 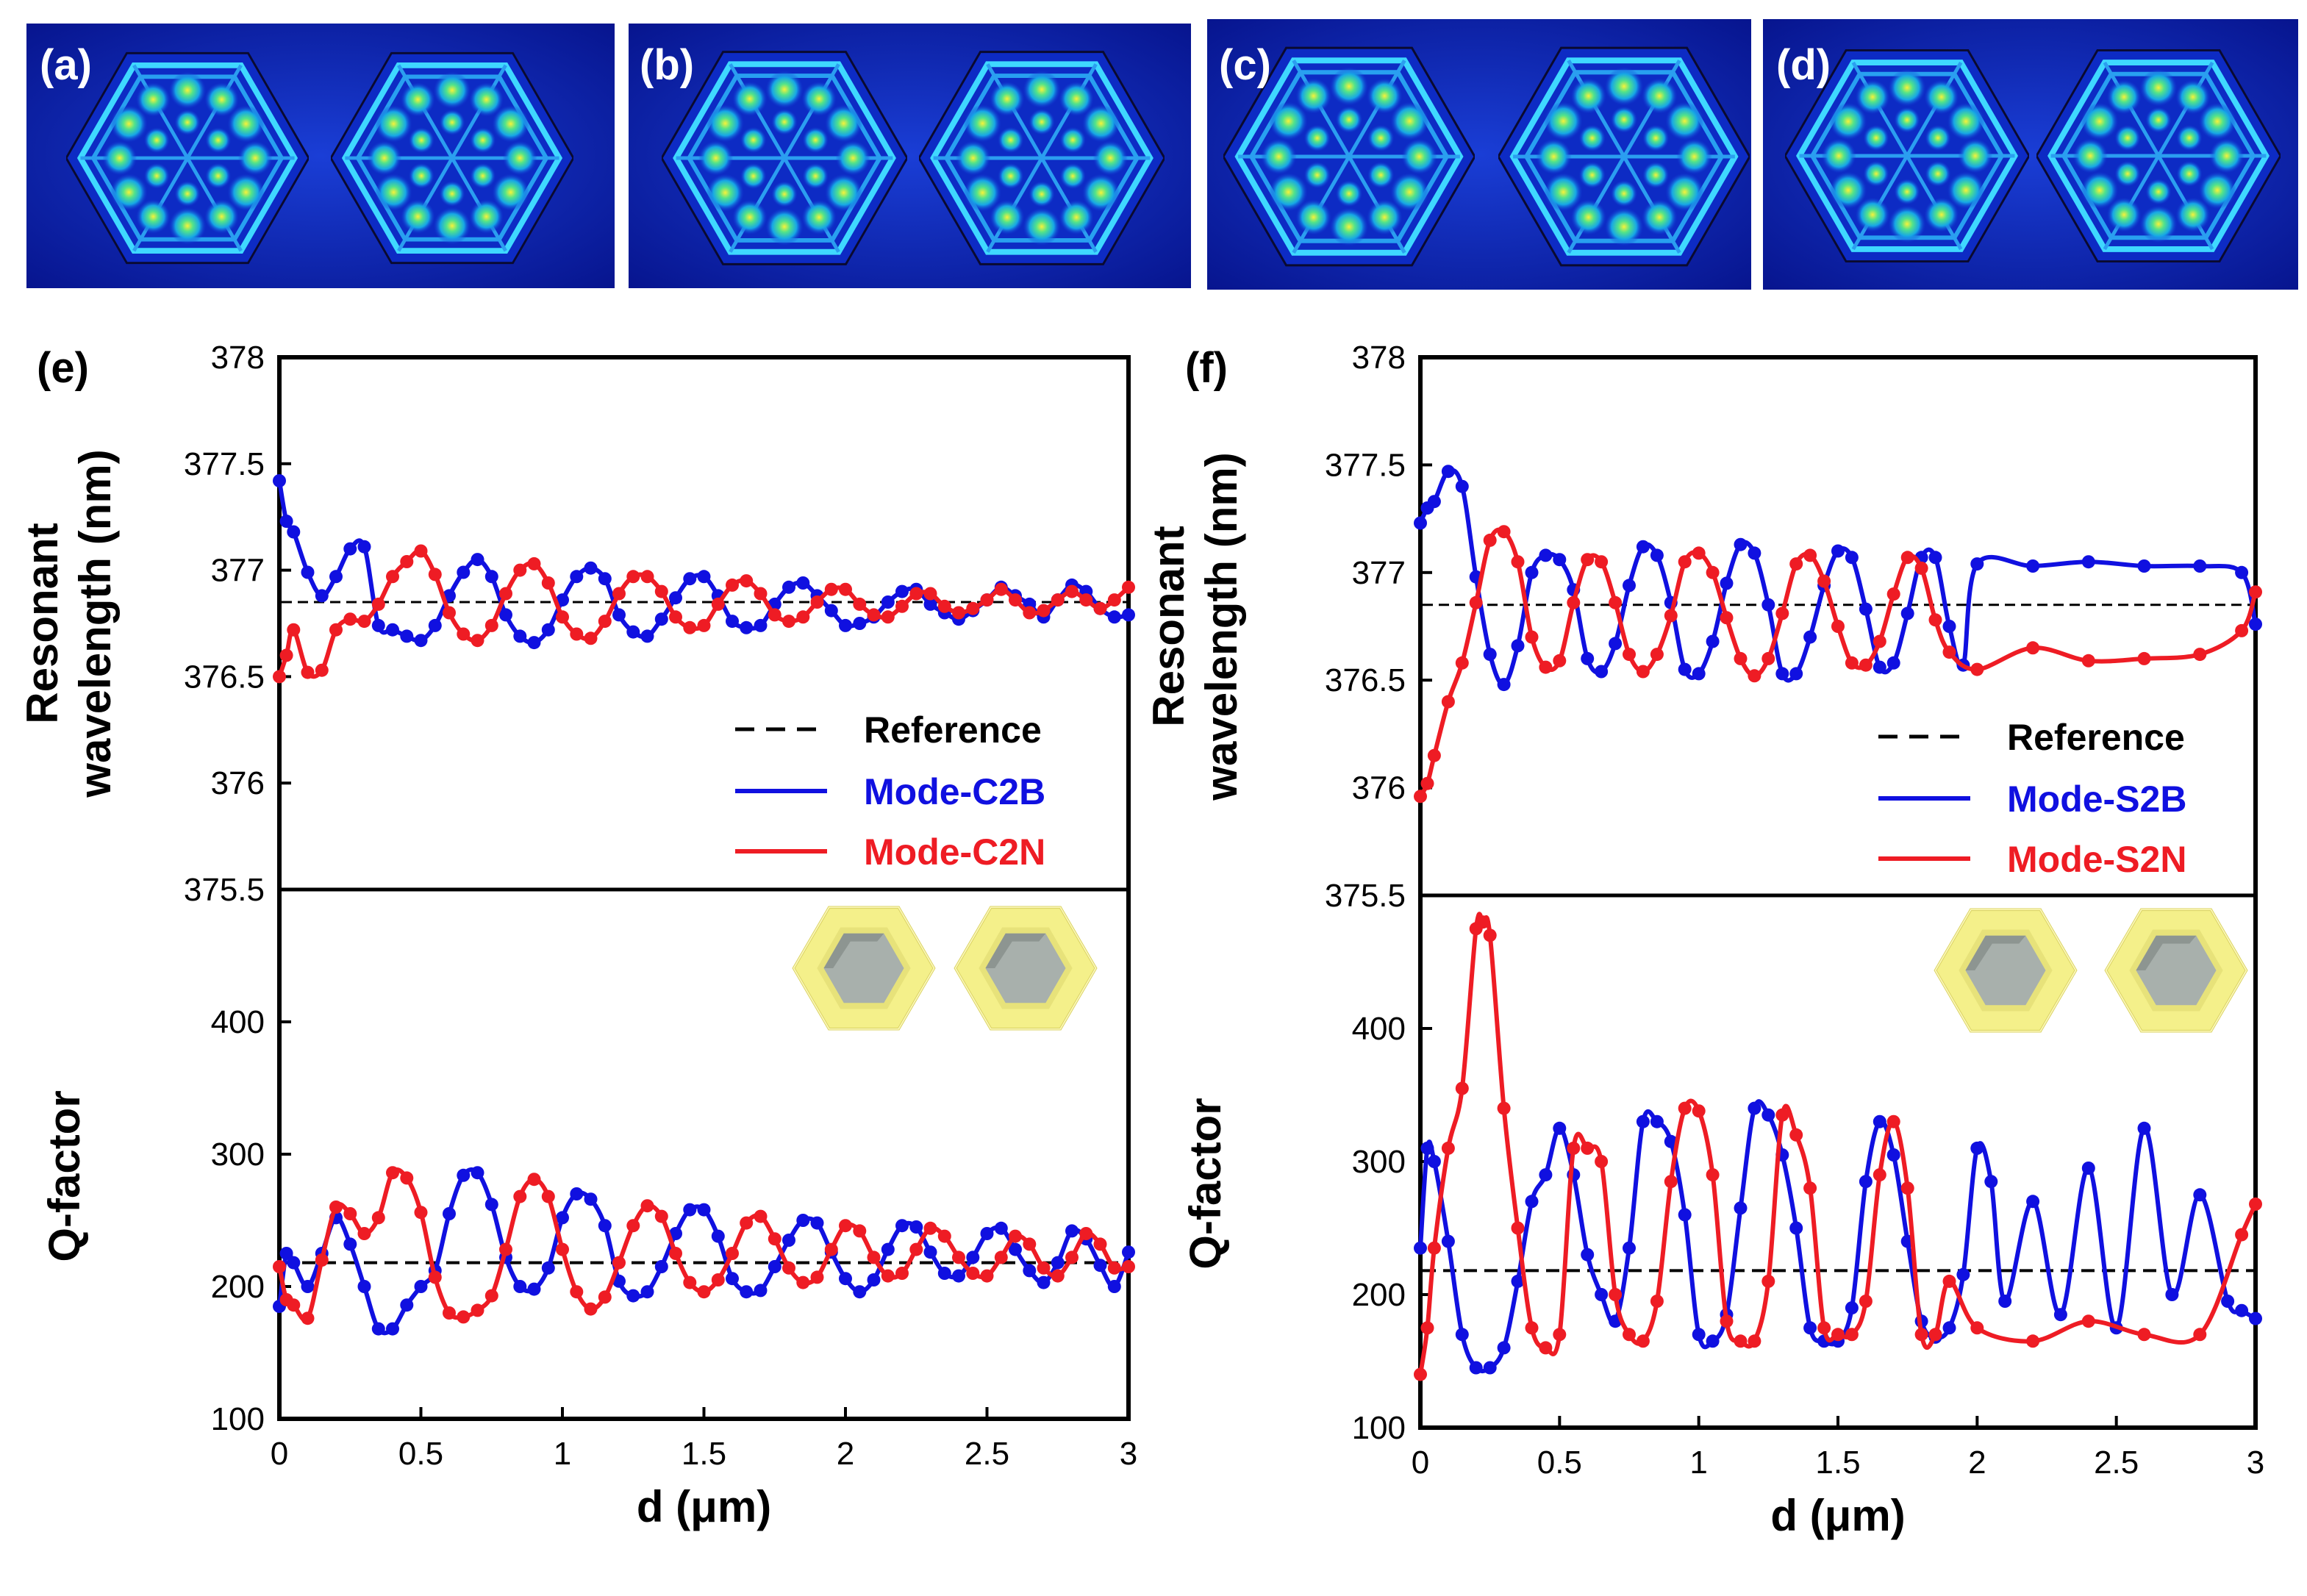 I want to click on series-line-Mode-S2B, so click(x=1837, y=1236).